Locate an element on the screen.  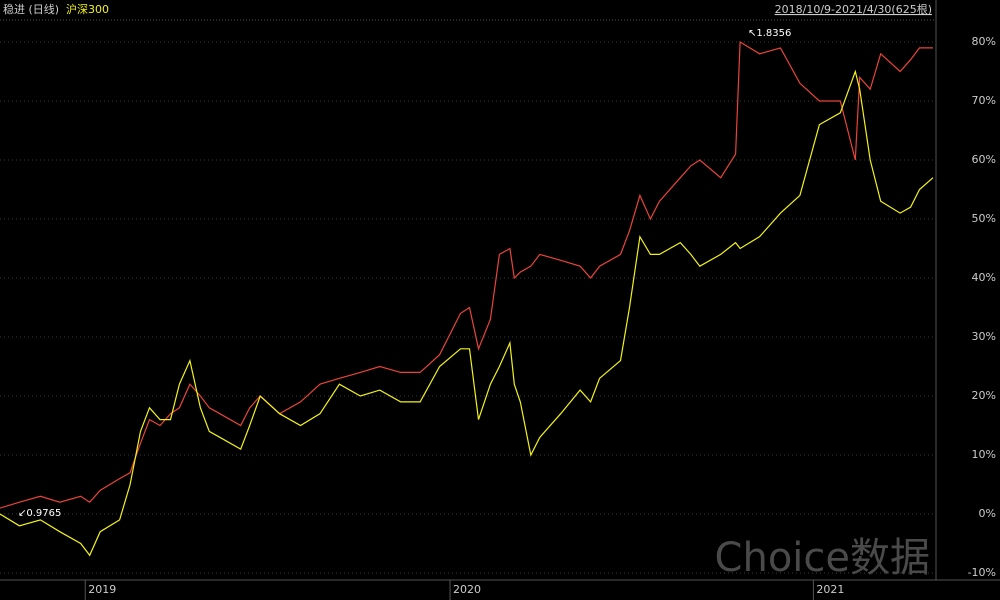
x-tick-label: 2019 is located at coordinates (102, 589).